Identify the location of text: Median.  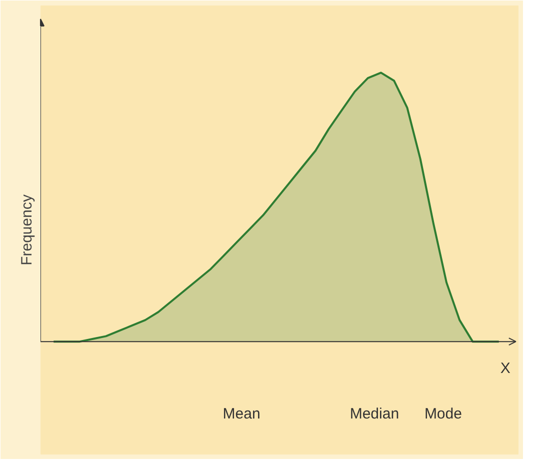
(375, 414).